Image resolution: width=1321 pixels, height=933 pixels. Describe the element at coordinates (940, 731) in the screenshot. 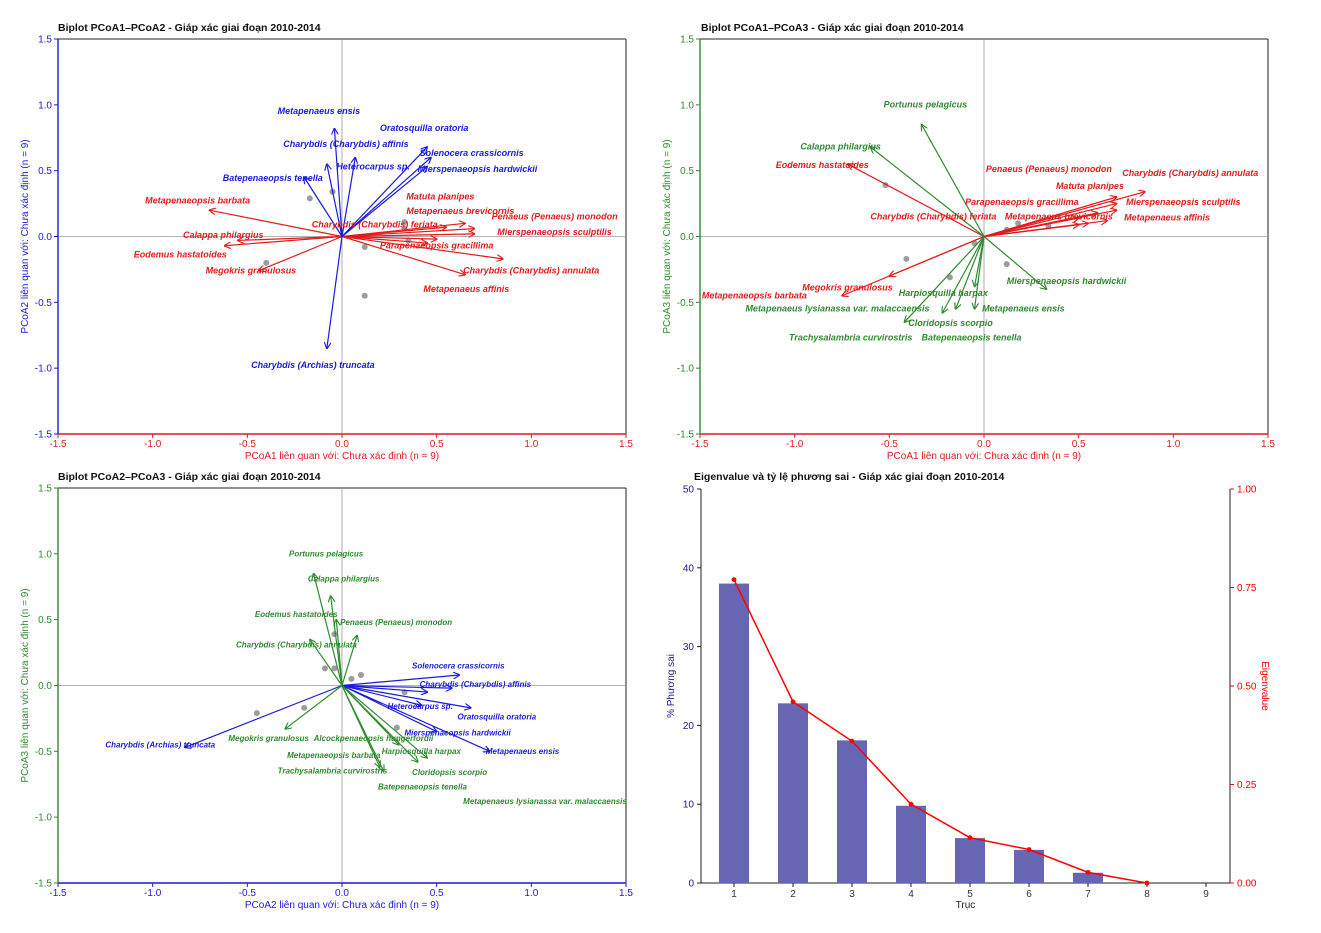

I see `eigenvalue-line` at that location.